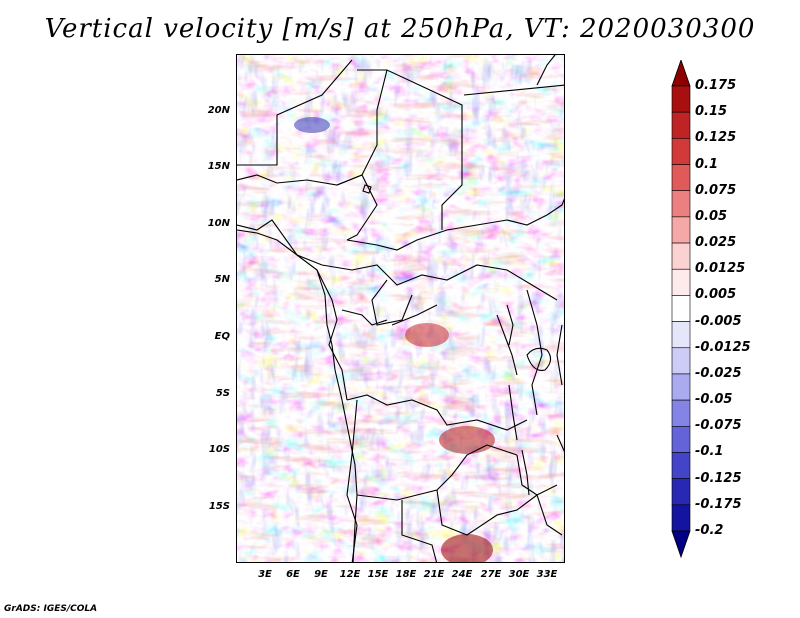  Describe the element at coordinates (718, 321) in the screenshot. I see `colorbar-tick-label: -0.005` at that location.